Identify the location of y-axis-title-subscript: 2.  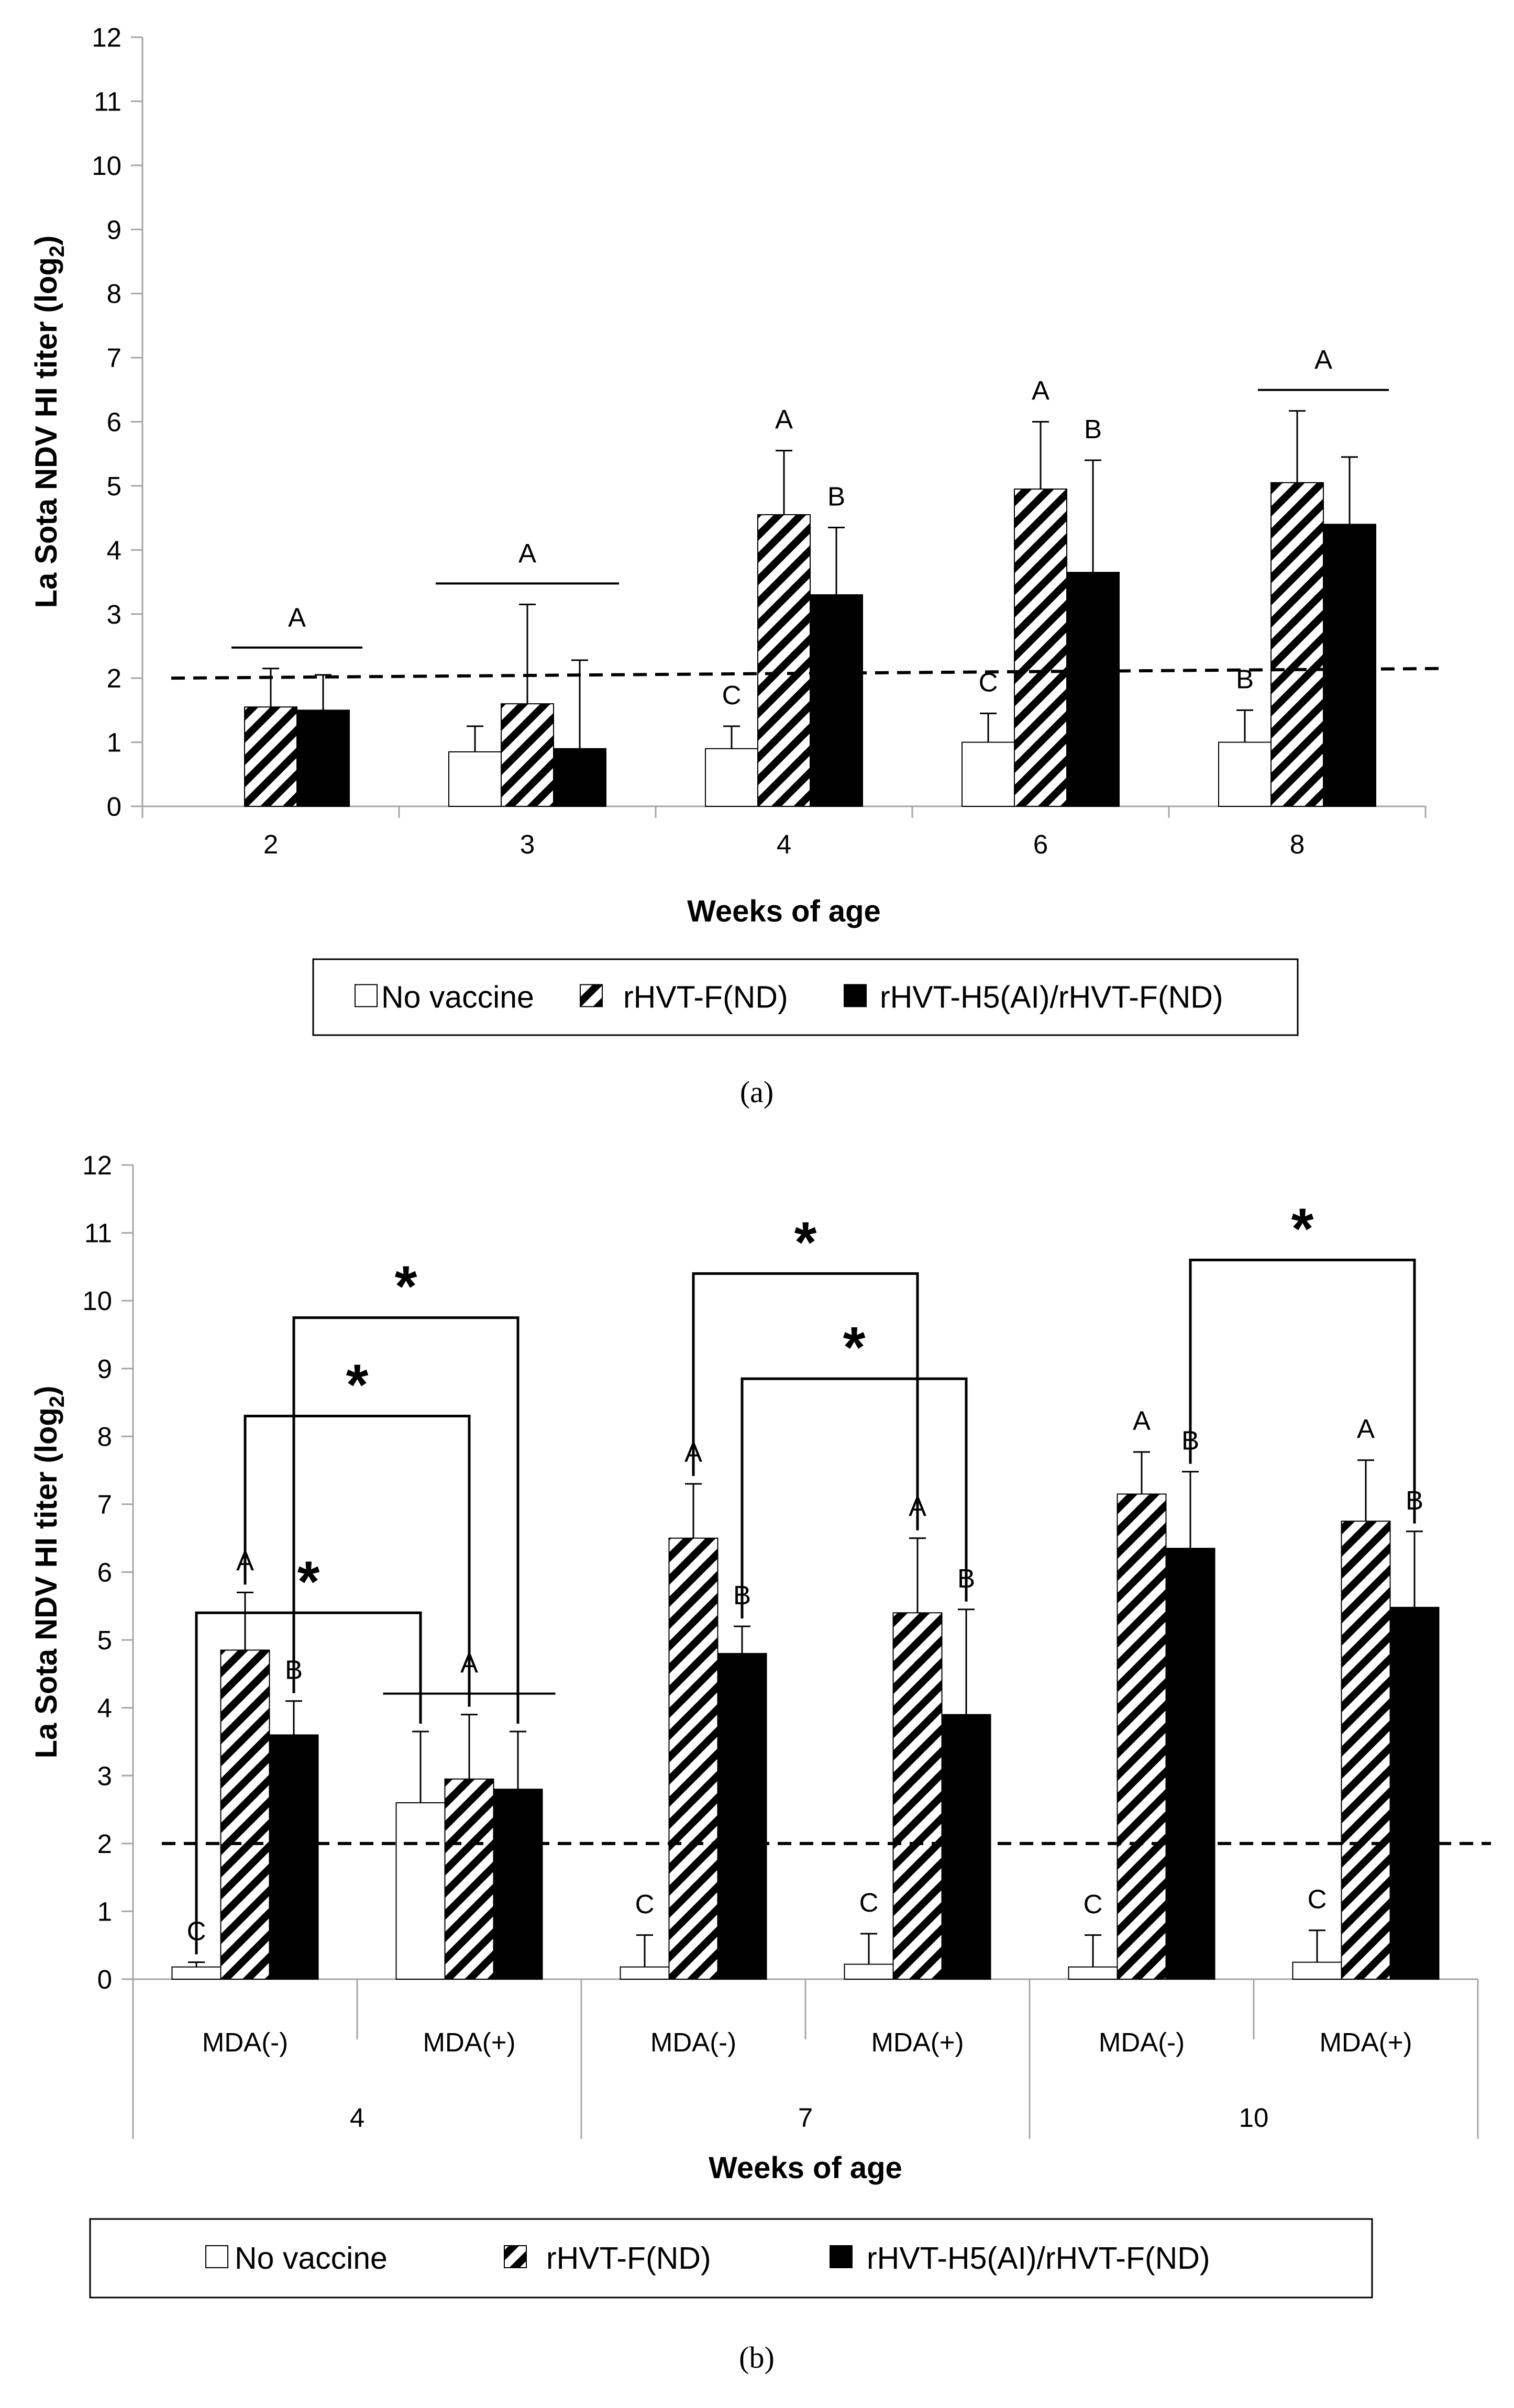
(57, 251).